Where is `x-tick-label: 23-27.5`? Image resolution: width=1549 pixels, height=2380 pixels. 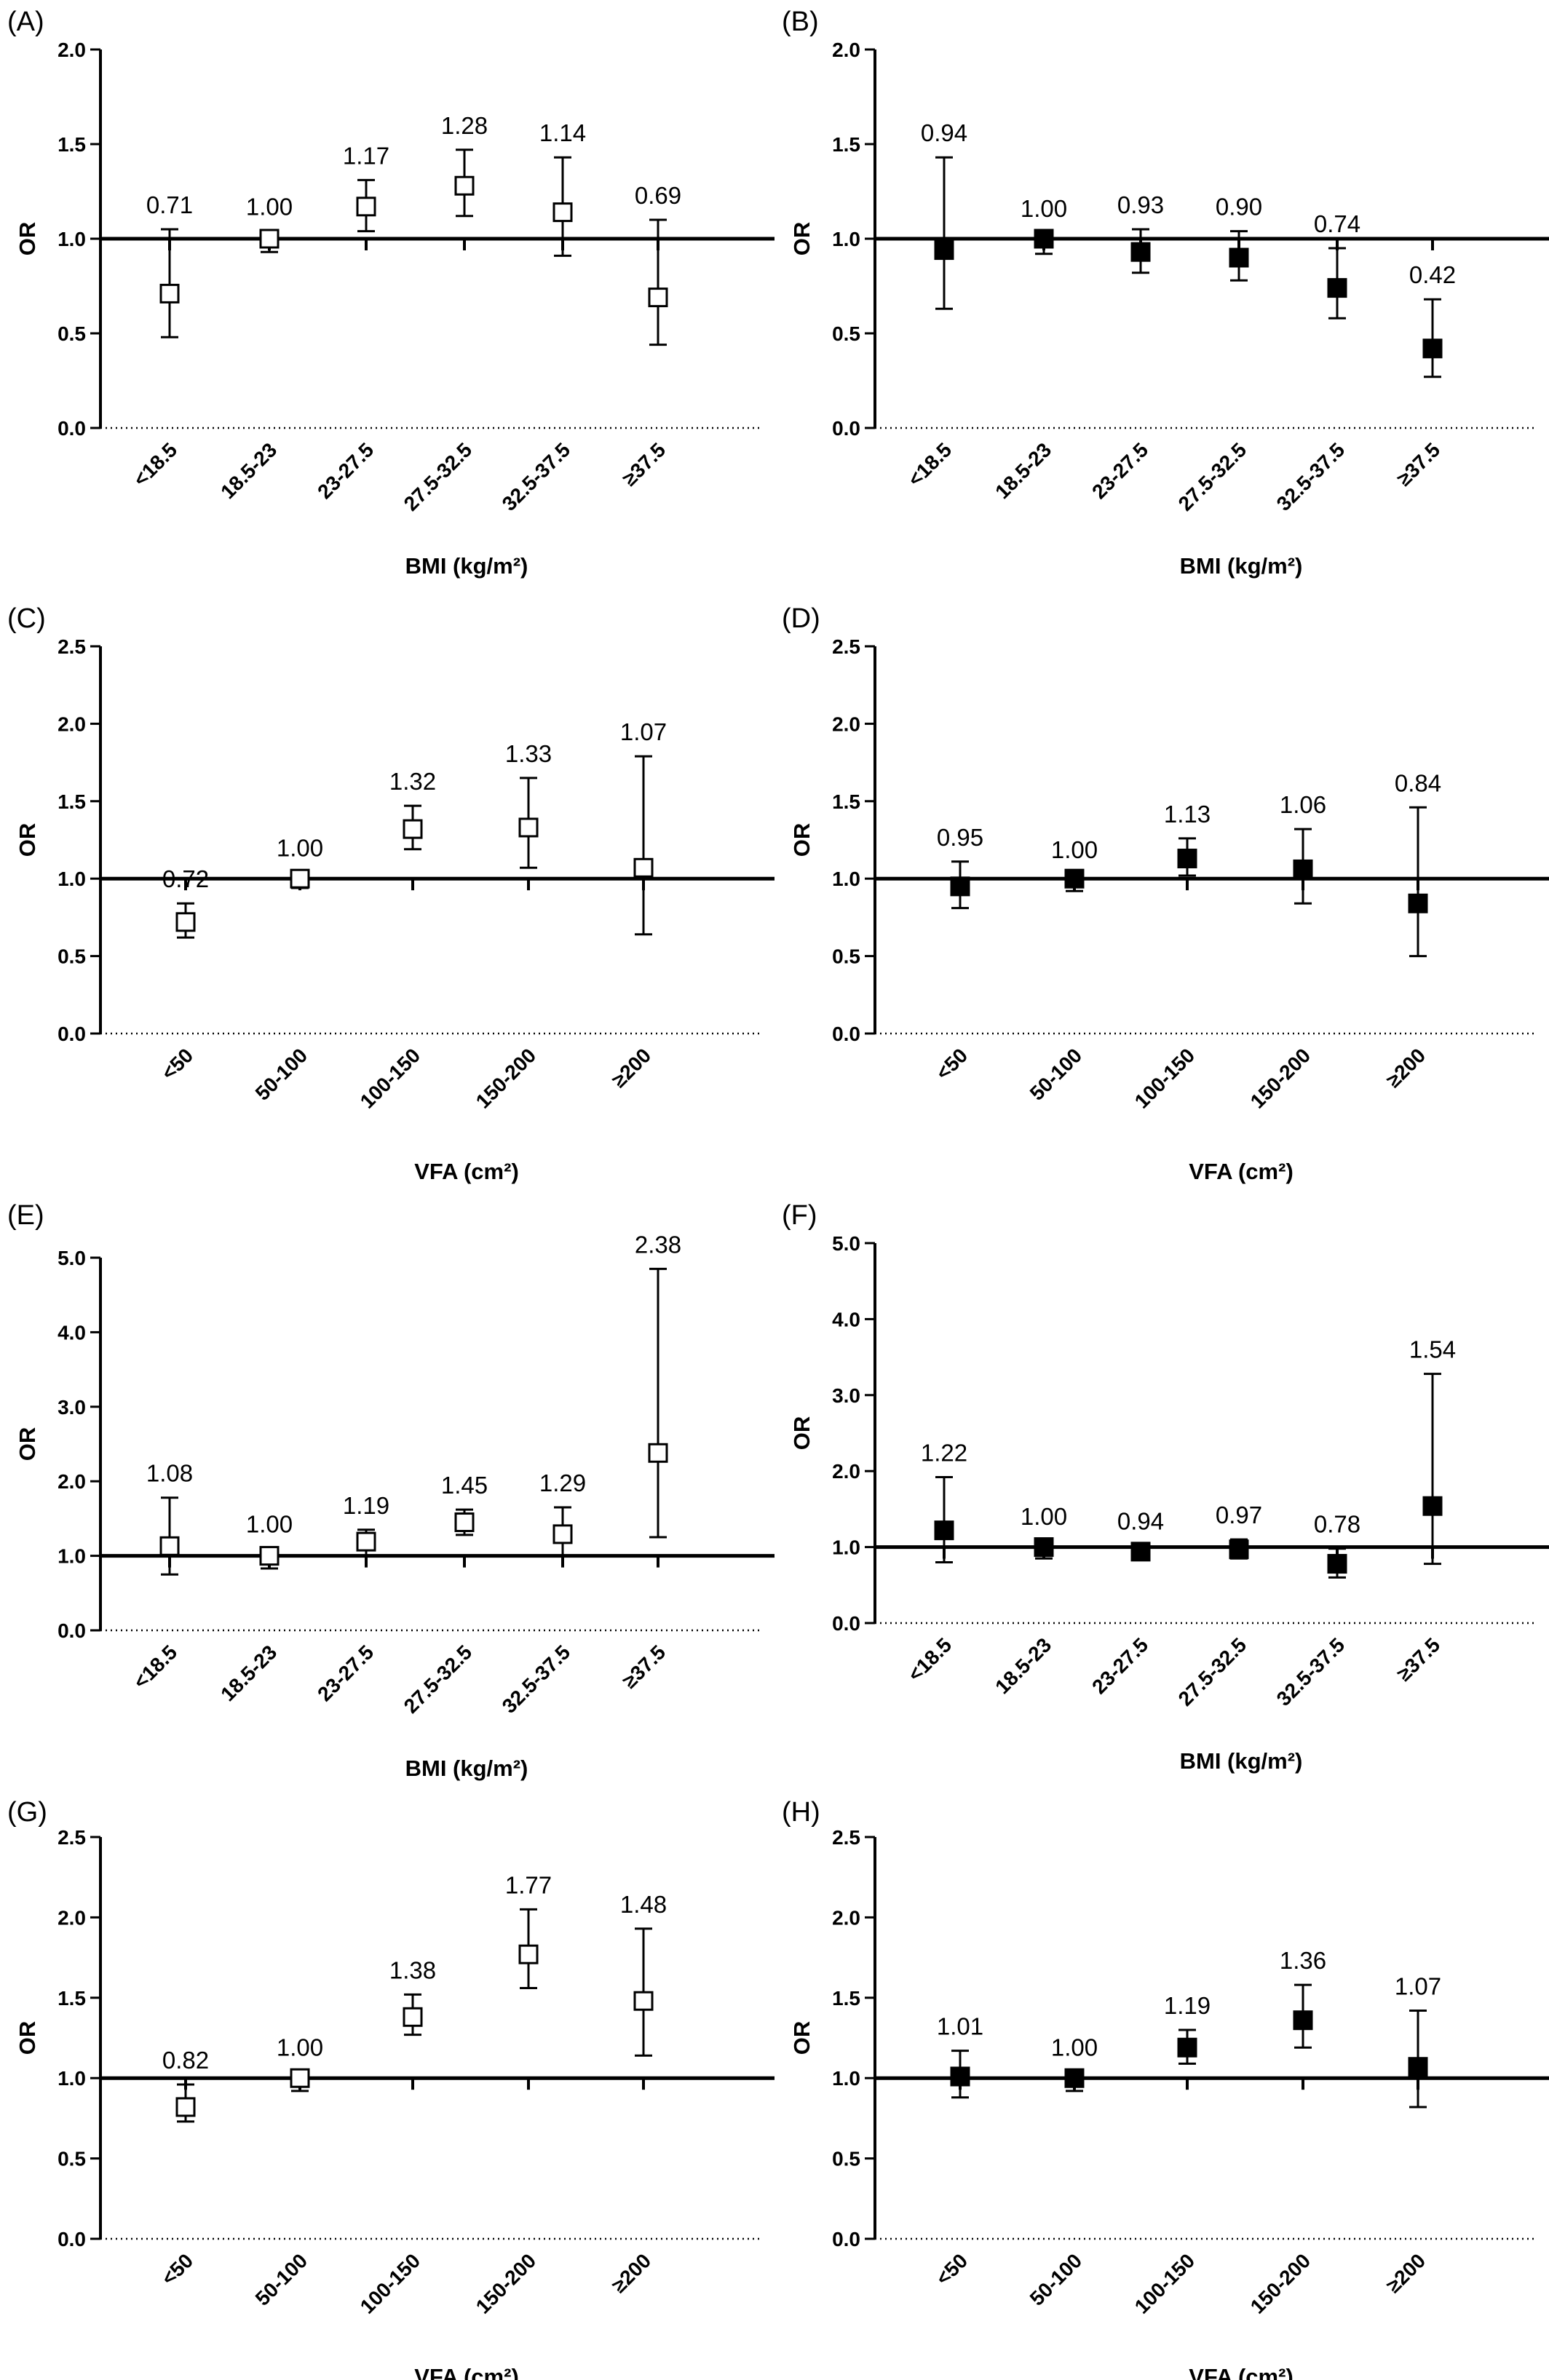
x-tick-label: 23-27.5 is located at coordinates (345, 470).